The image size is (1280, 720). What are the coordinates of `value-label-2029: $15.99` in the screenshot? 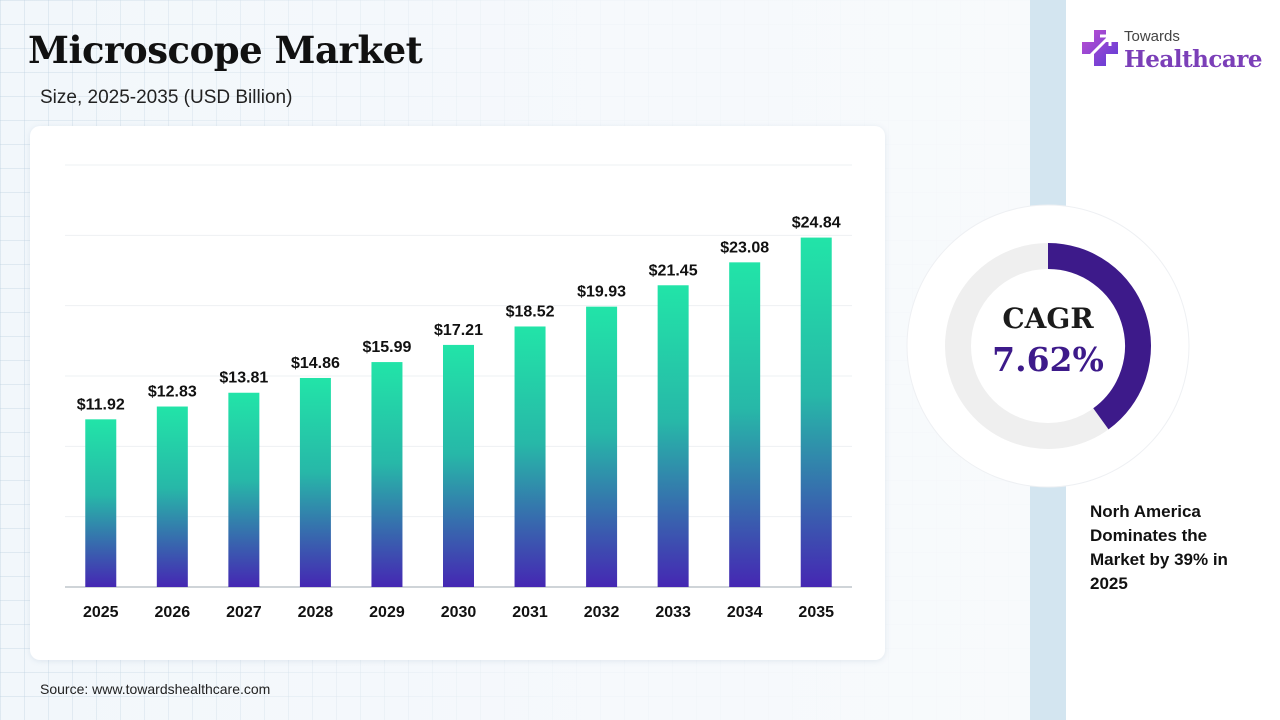 It's located at (386, 347).